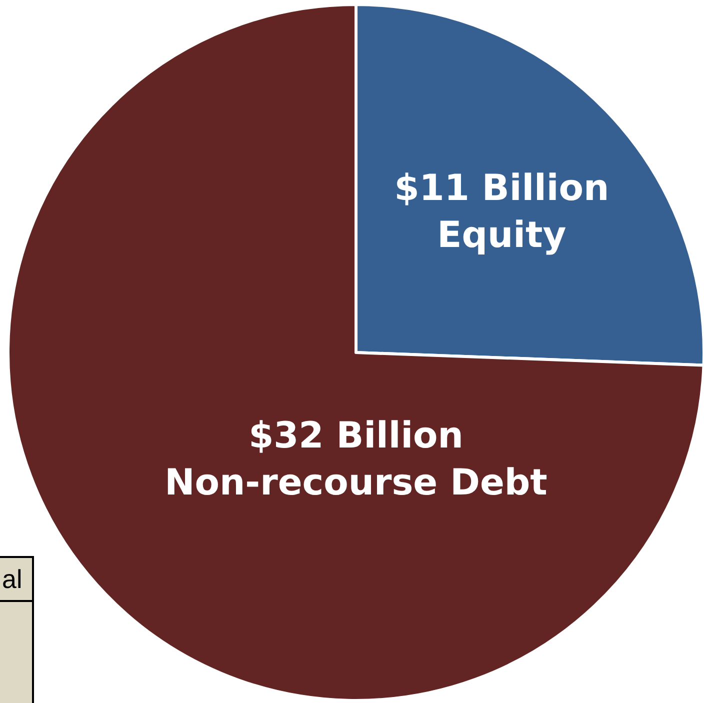 The height and width of the screenshot is (703, 704). I want to click on slice-label: Non-recourse Debt, so click(356, 483).